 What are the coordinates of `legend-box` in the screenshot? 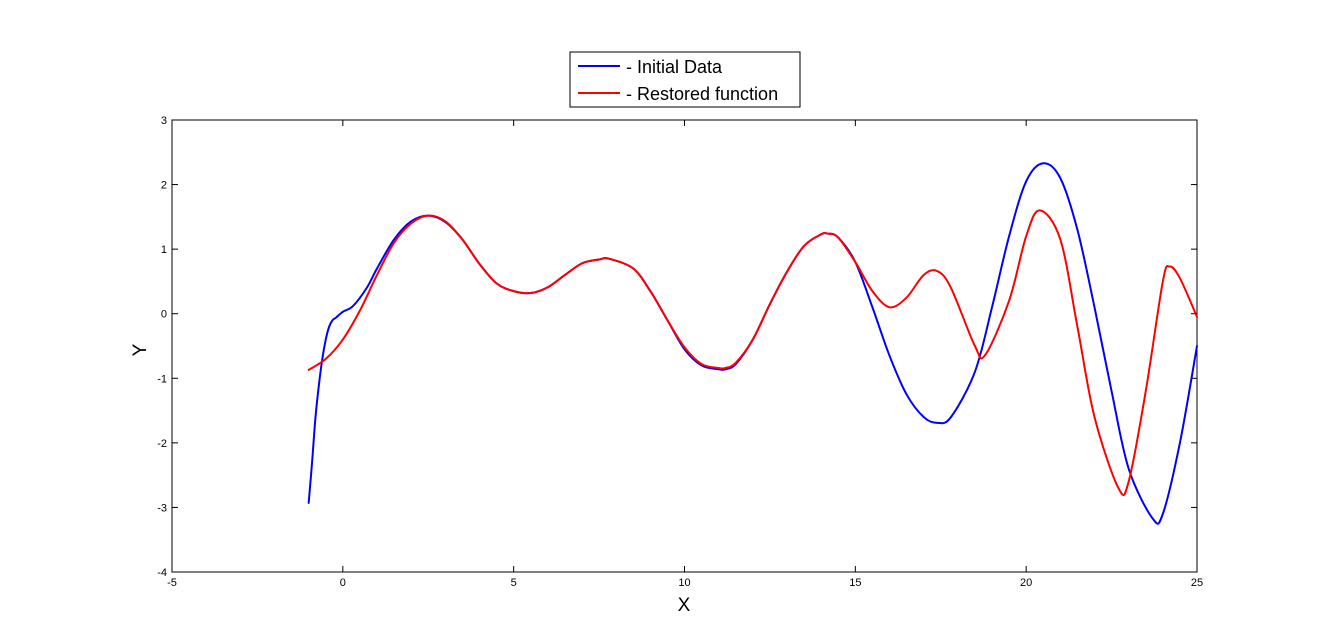 It's located at (685, 79).